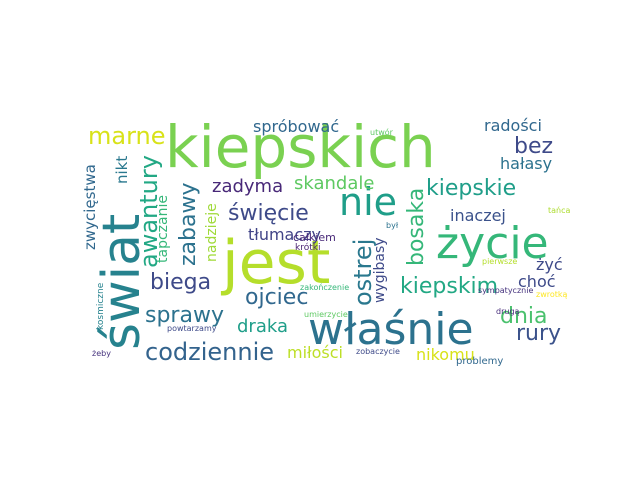  I want to click on cloud-word: choć, so click(537, 281).